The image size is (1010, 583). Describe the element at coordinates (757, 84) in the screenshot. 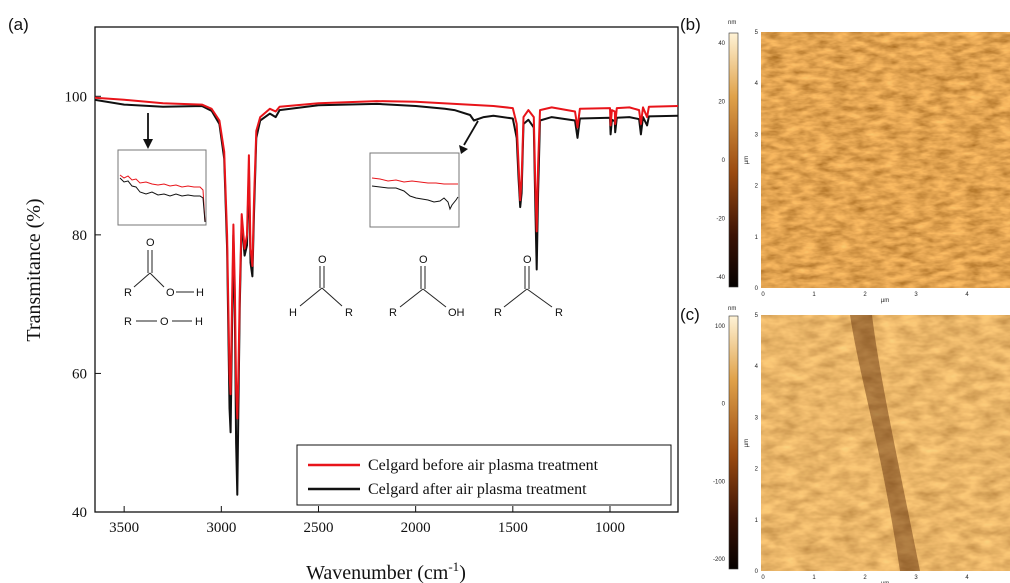

I see `afm-y-tick-label: 4` at that location.